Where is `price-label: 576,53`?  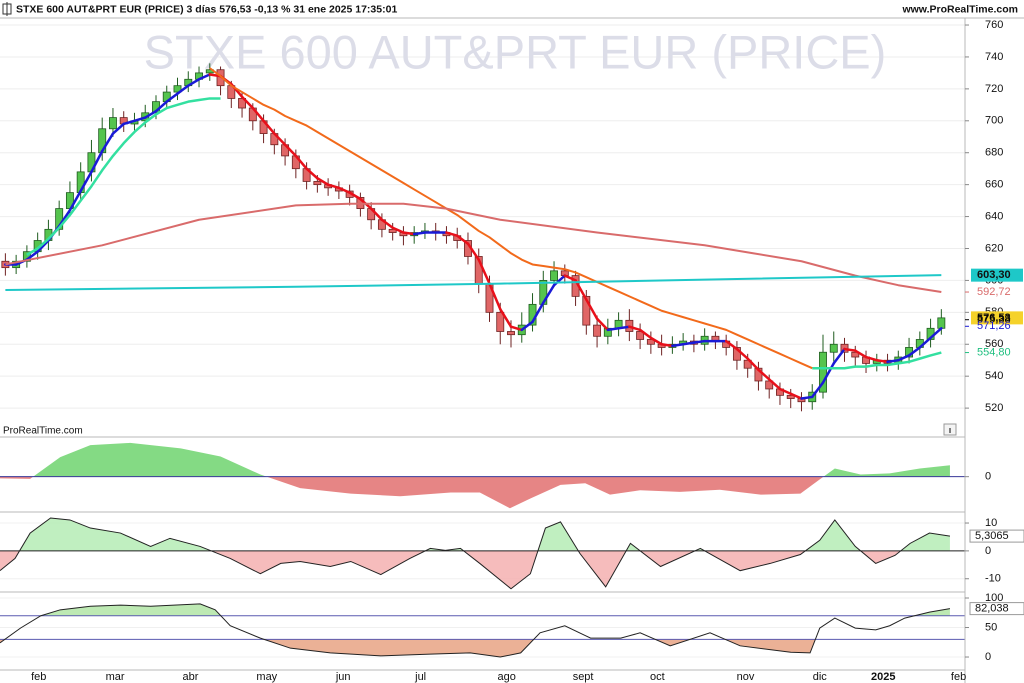 price-label: 576,53 is located at coordinates (994, 318).